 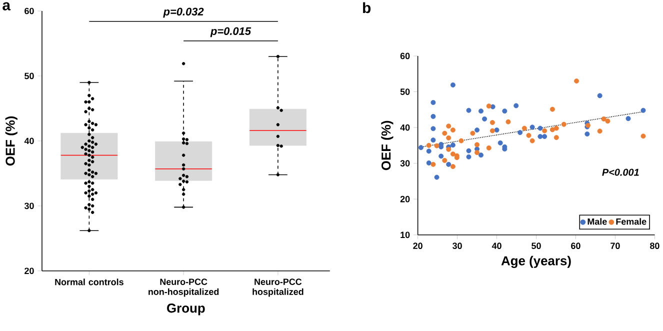 What do you see at coordinates (183, 287) in the screenshot?
I see `x-tick-label: Neuro-PCC non-hospitalized` at bounding box center [183, 287].